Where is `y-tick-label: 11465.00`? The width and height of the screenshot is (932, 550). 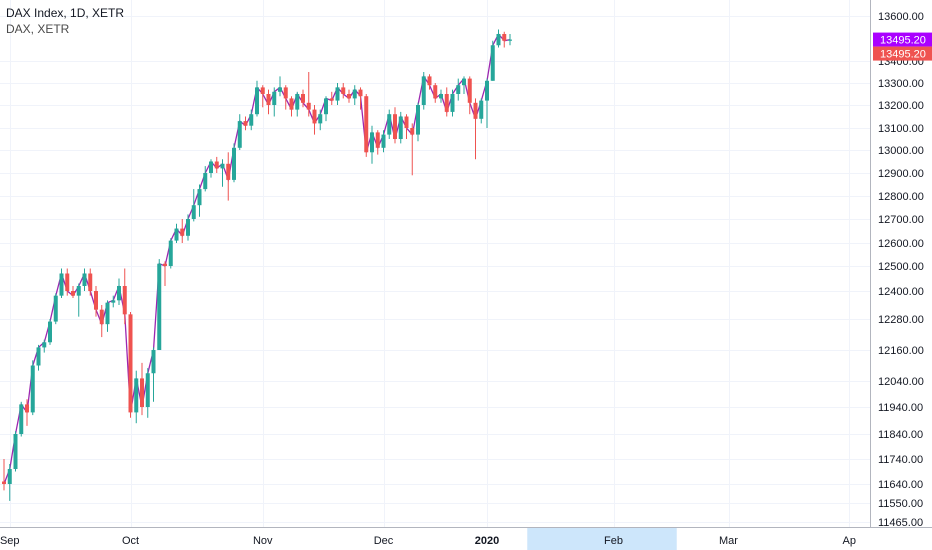
y-tick-label: 11465.00 is located at coordinates (900, 523).